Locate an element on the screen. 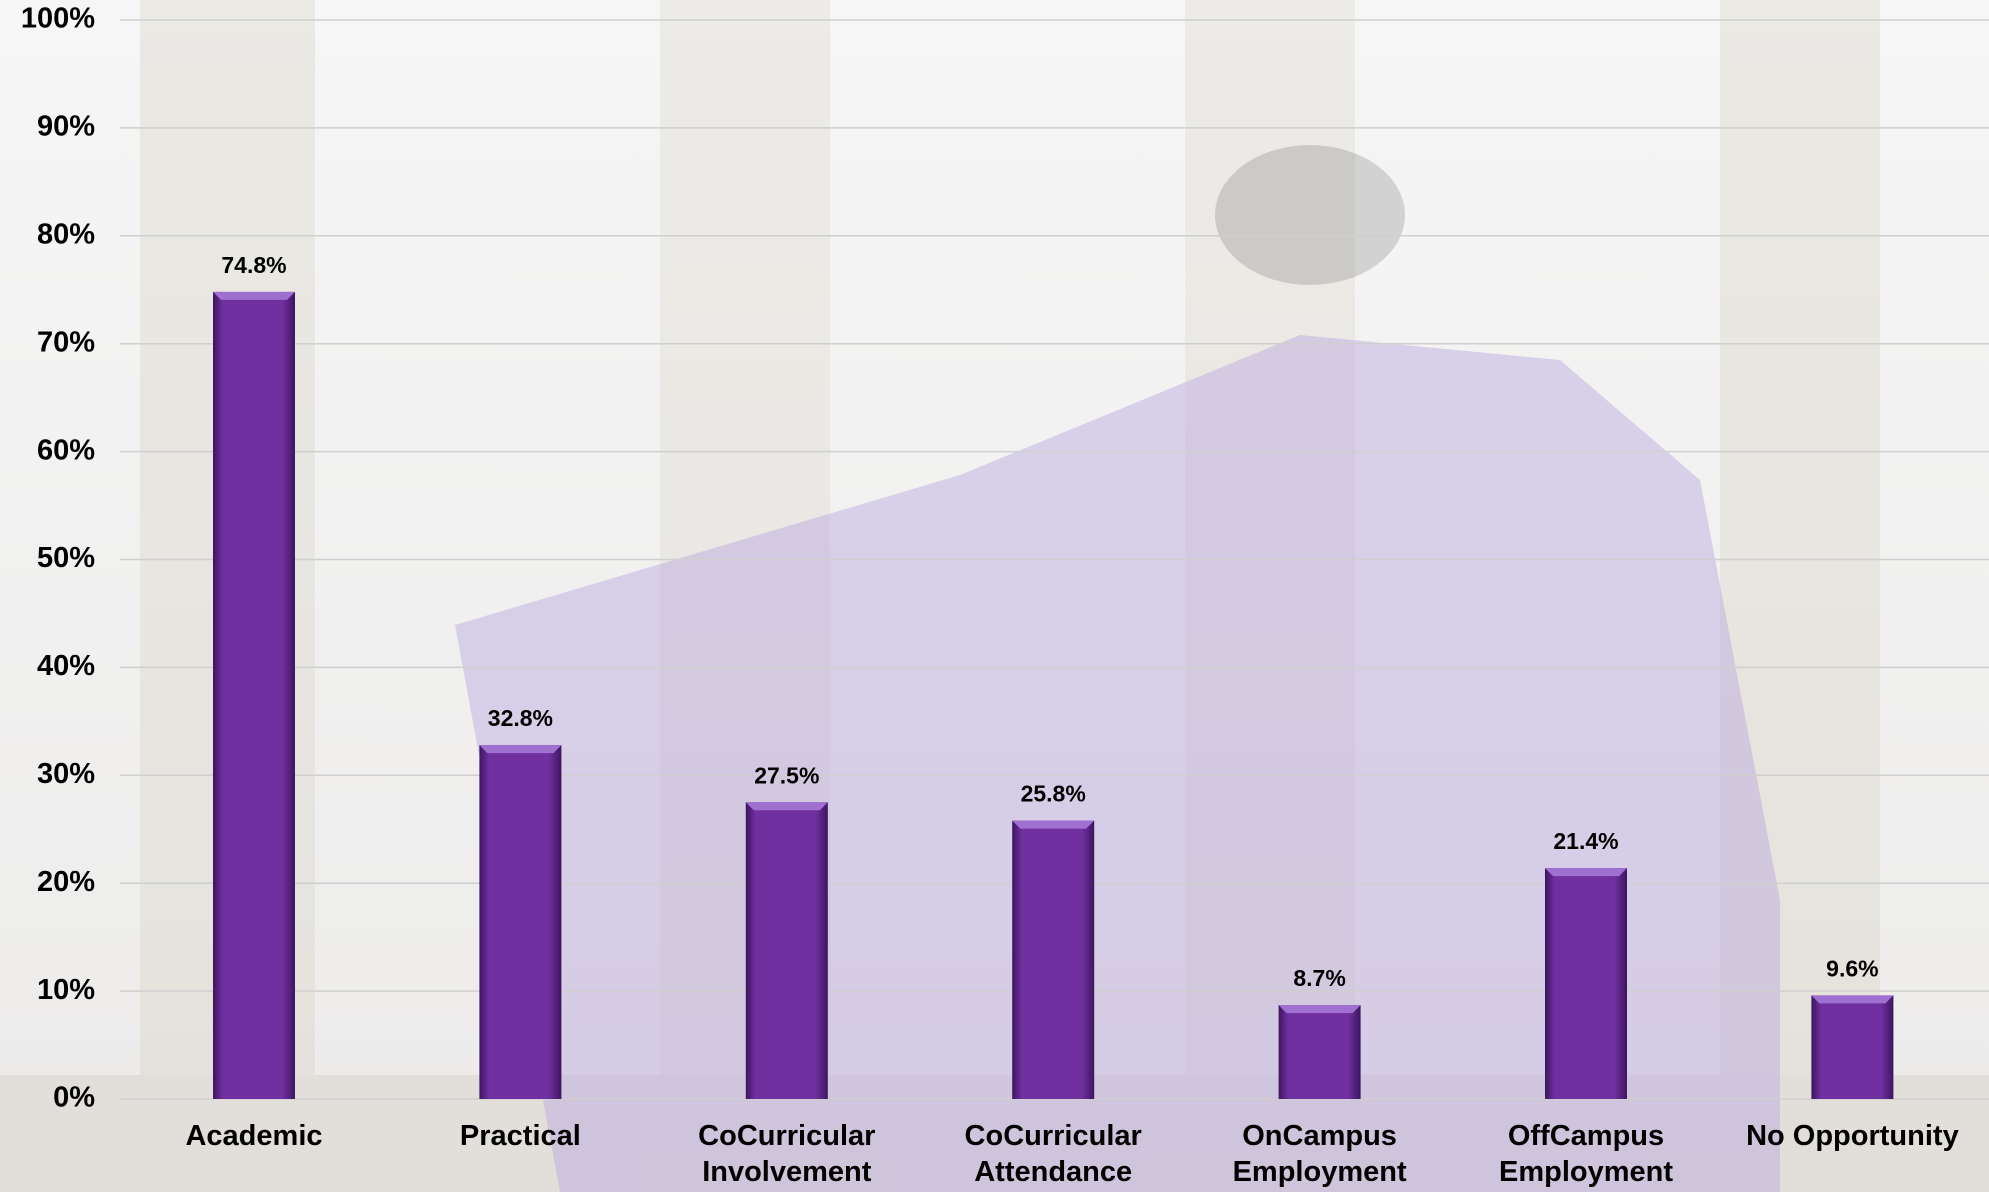 The width and height of the screenshot is (1989, 1192). y-tick-label: 0% is located at coordinates (74, 1098).